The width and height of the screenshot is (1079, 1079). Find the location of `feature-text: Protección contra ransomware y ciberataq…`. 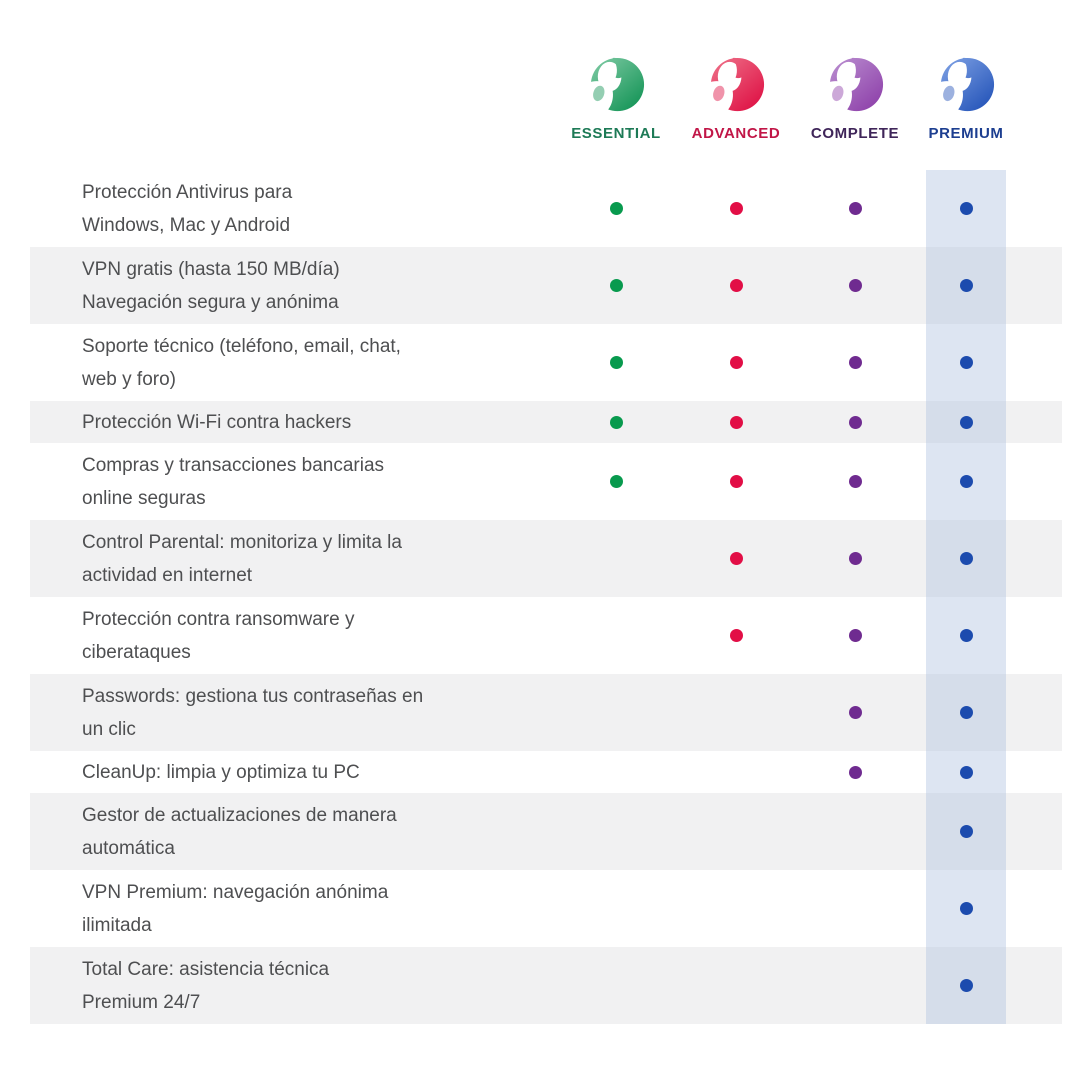

feature-text: Protección contra ransomware y ciberataq… is located at coordinates (218, 635).